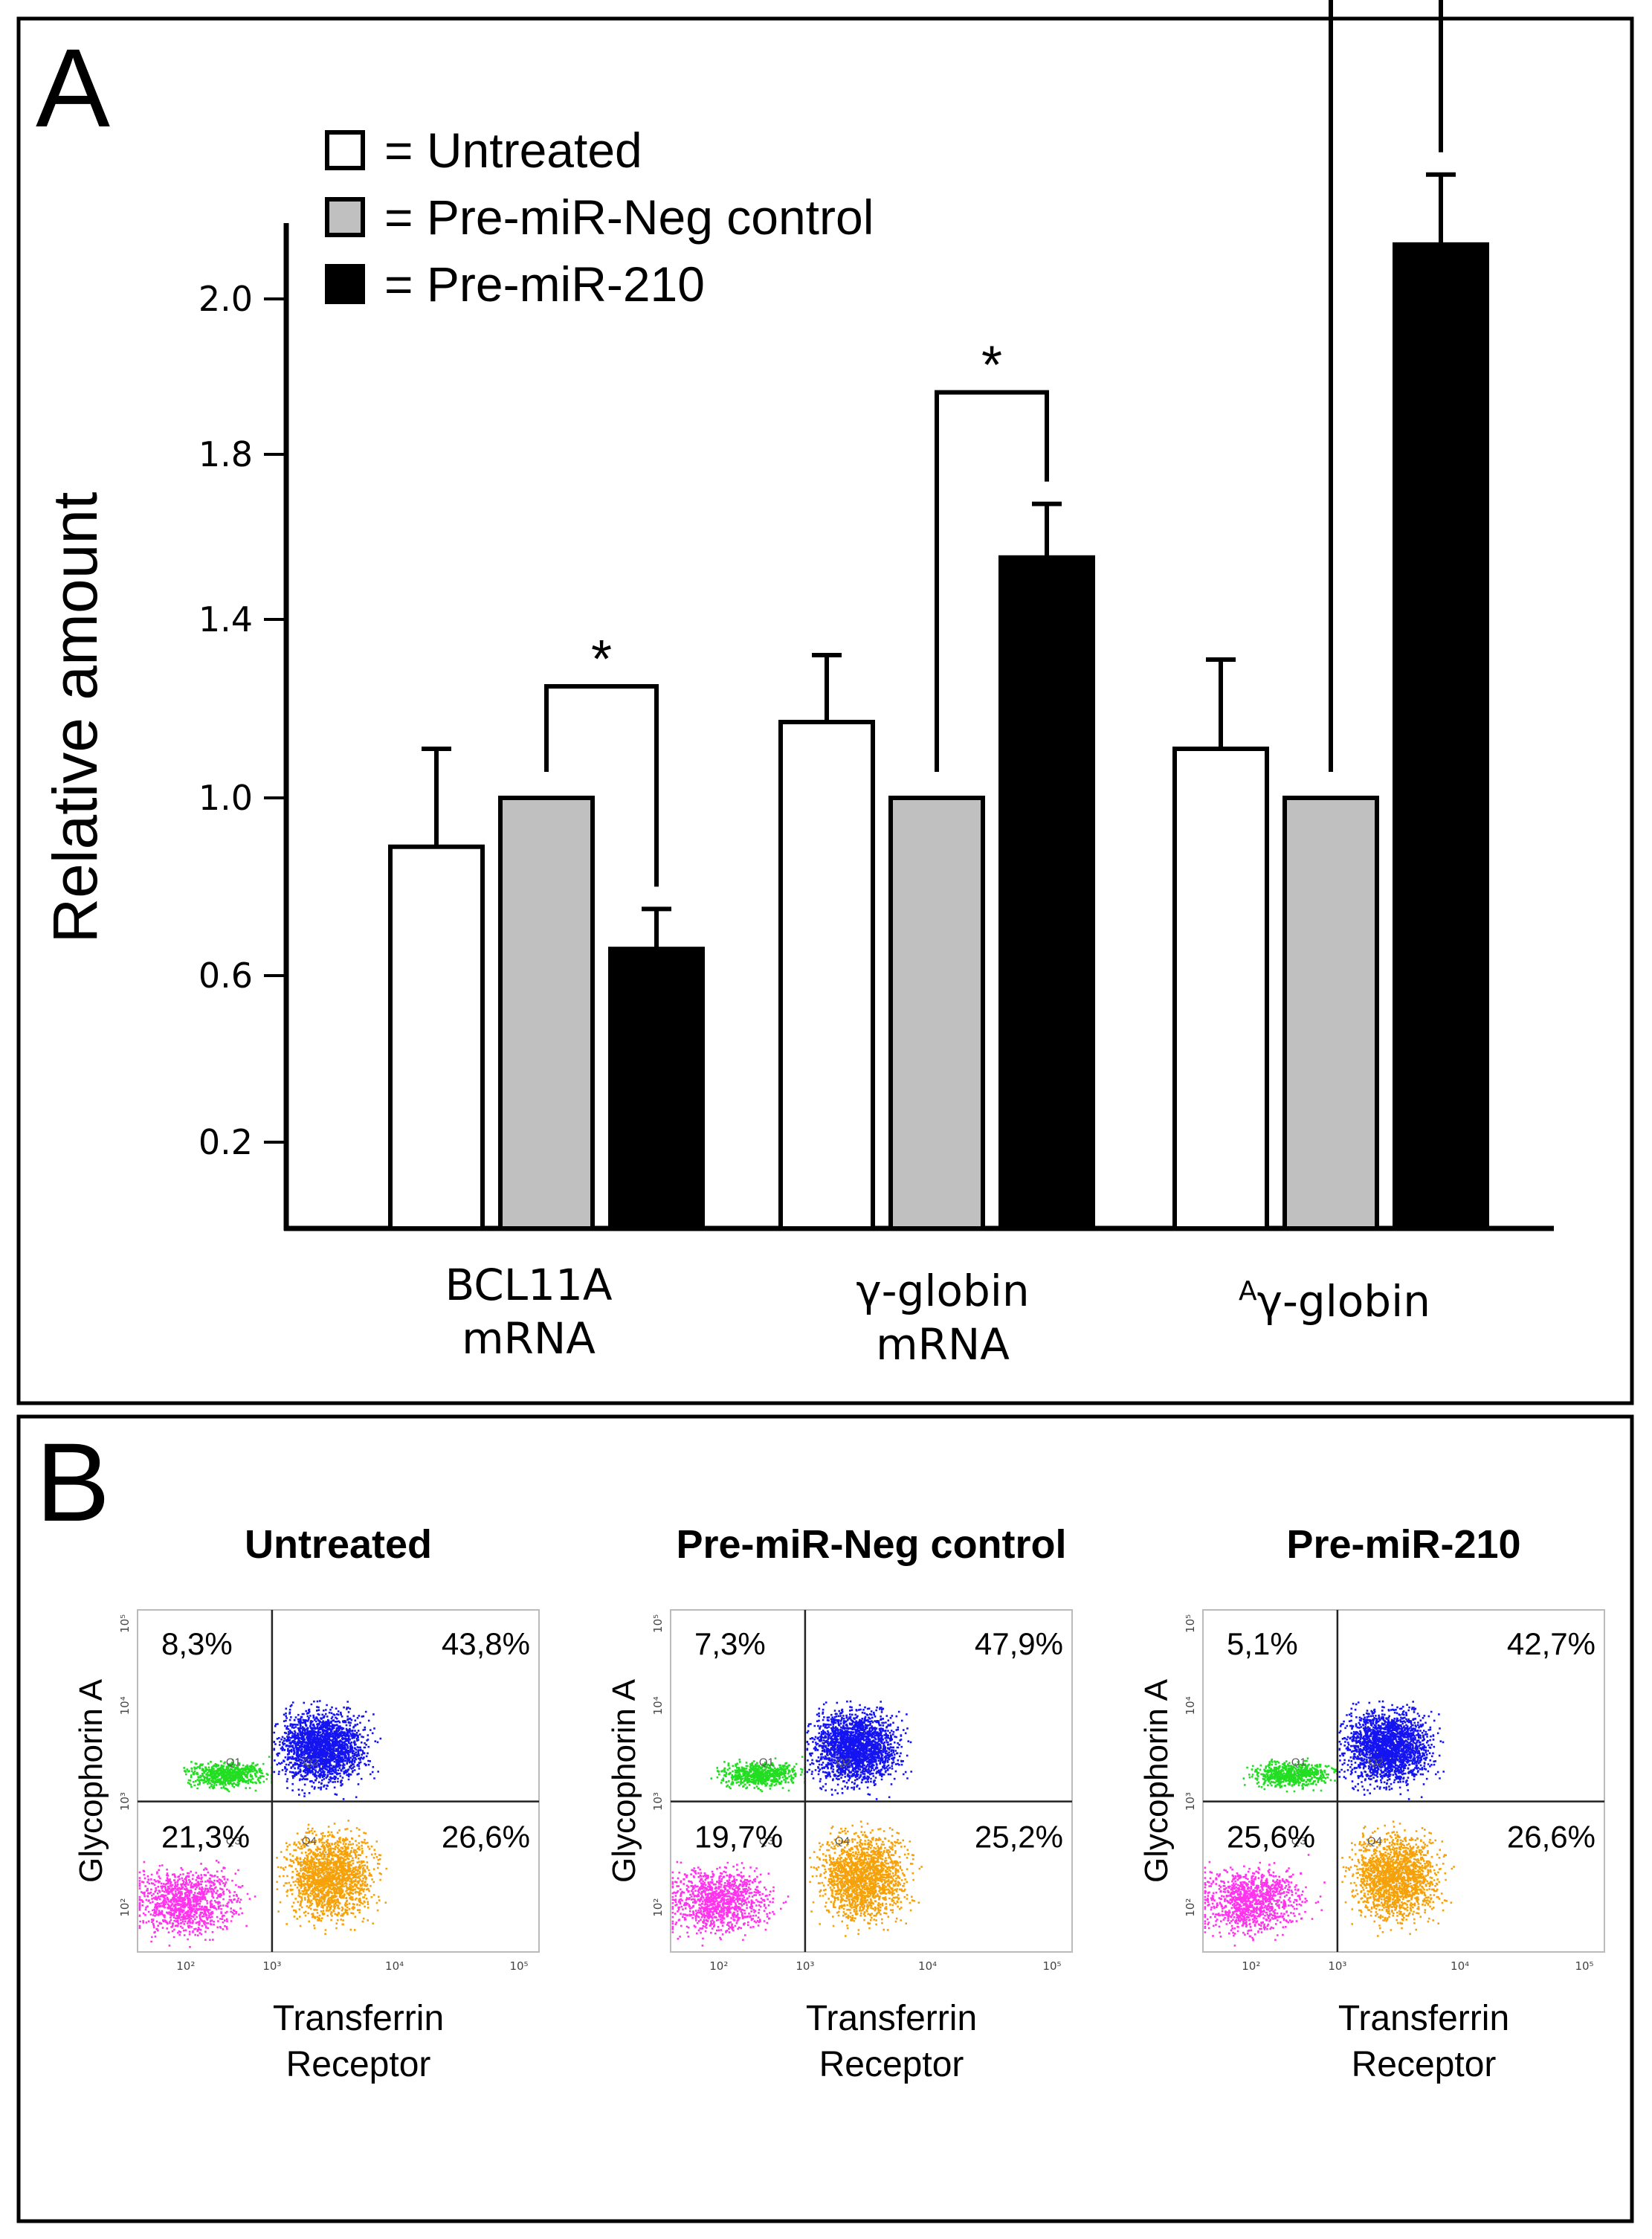 This screenshot has width=1652, height=2239. What do you see at coordinates (658, 1623) in the screenshot?
I see `y-tick-label: 10⁵` at bounding box center [658, 1623].